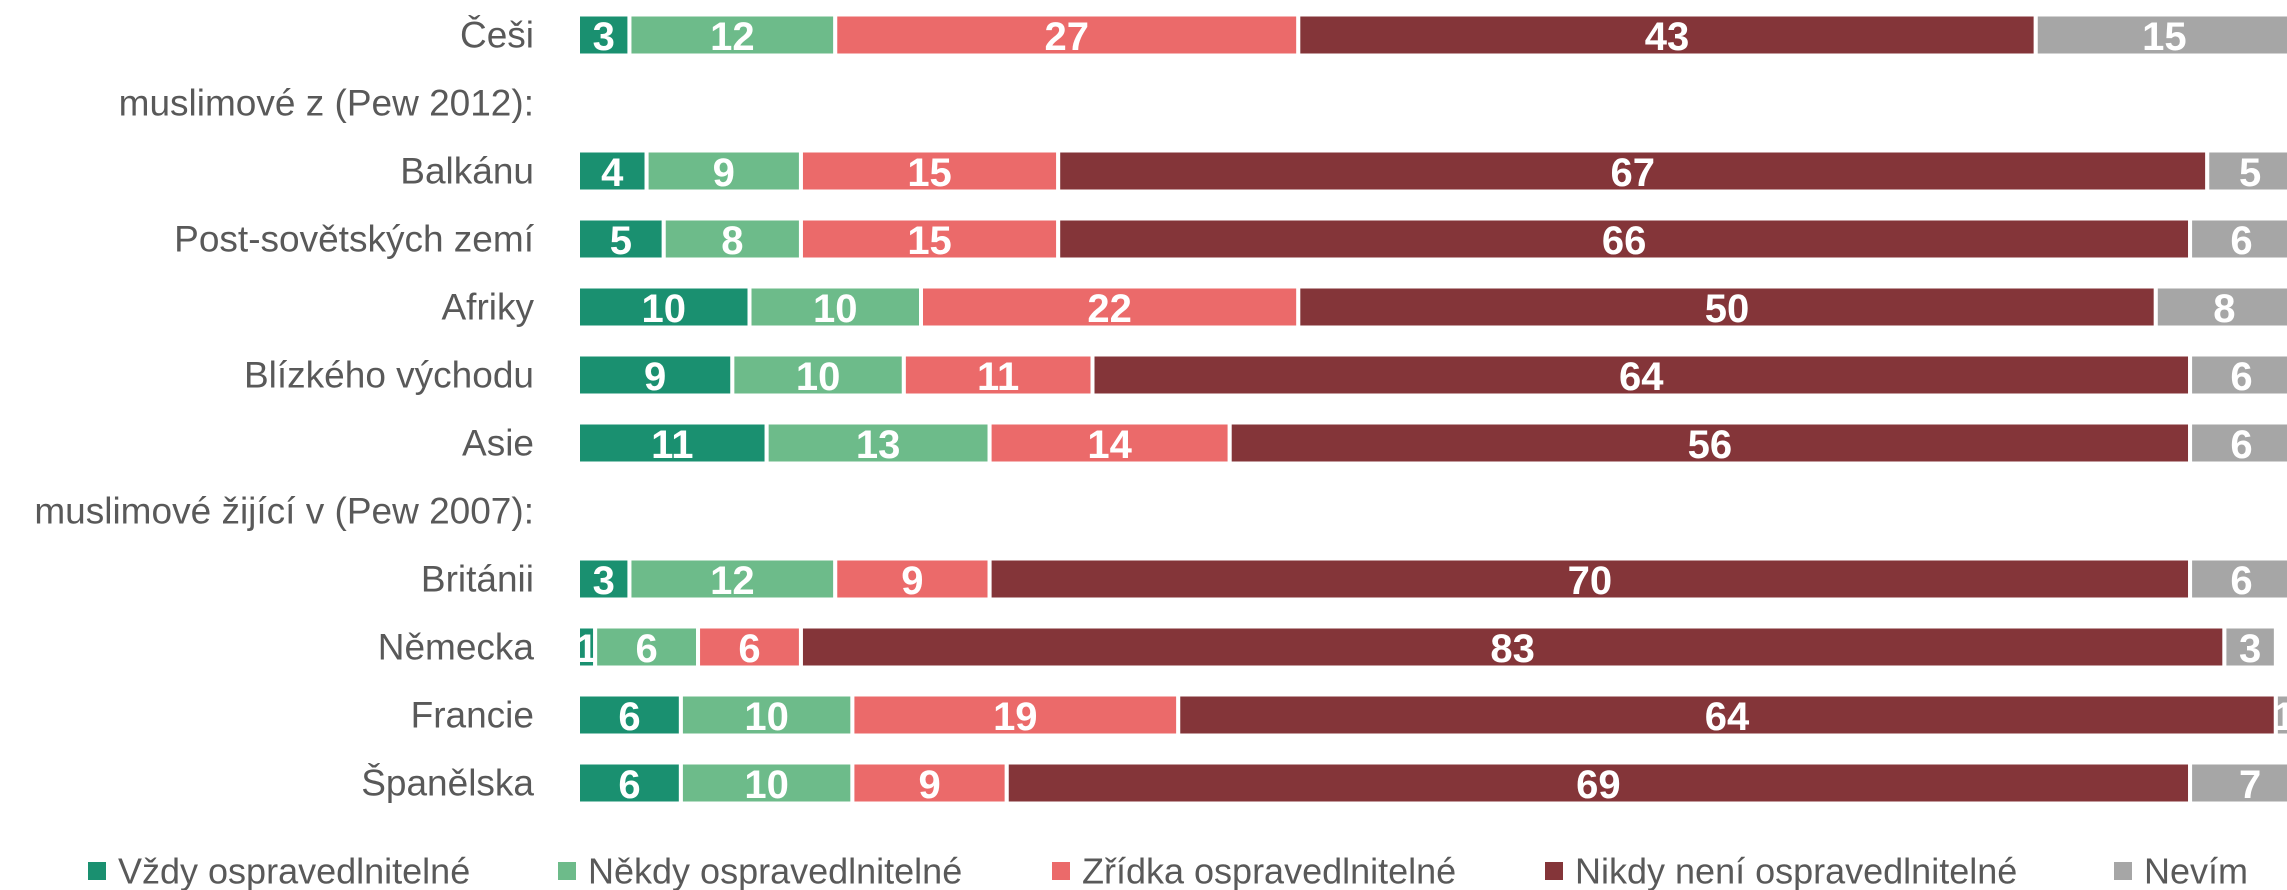 This screenshot has height=890, width=2287. What do you see at coordinates (2196, 870) in the screenshot?
I see `legend-label: Nevím` at bounding box center [2196, 870].